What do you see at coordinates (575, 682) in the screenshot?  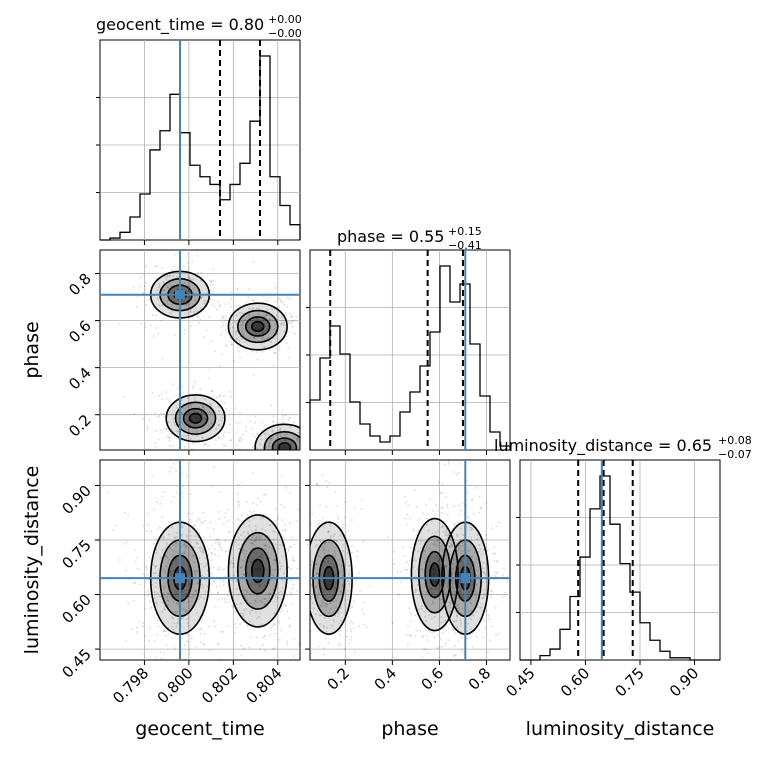 I see `x-tick-label: 0.60` at bounding box center [575, 682].